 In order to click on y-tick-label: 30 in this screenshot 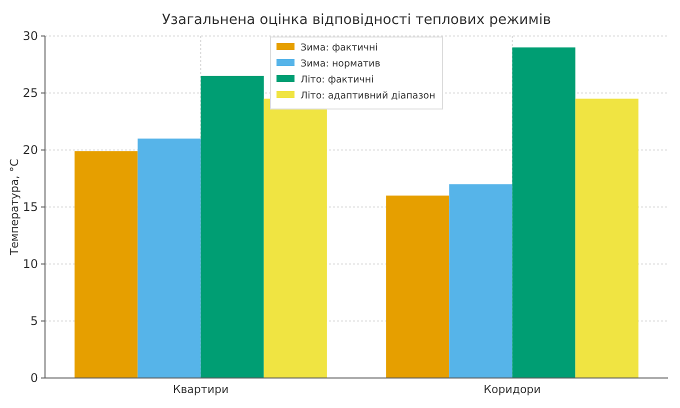, I will do `click(30, 36)`.